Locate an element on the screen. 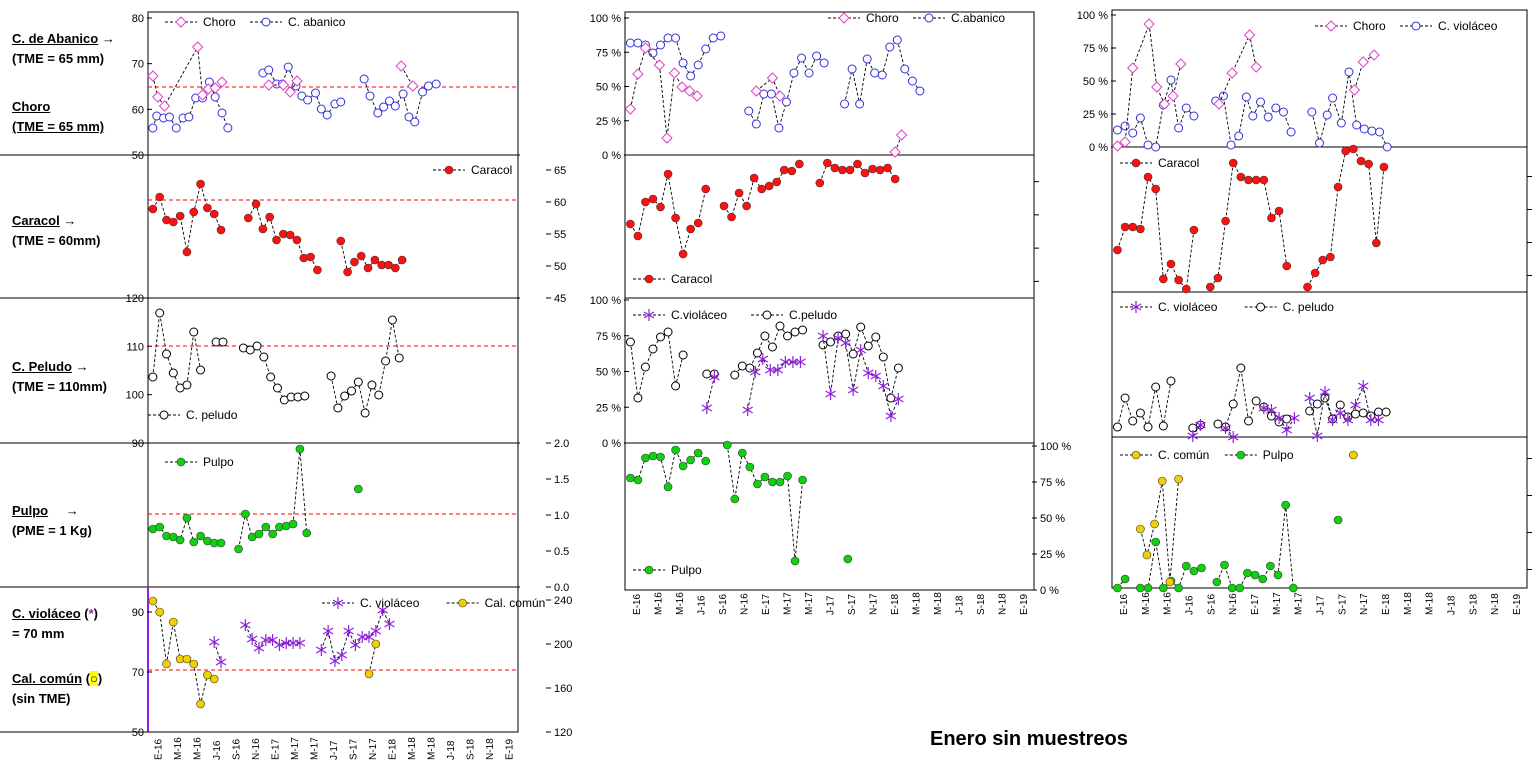 Image resolution: width=1538 pixels, height=762 pixels. x-label-middle: E-16 is located at coordinates (637, 604).